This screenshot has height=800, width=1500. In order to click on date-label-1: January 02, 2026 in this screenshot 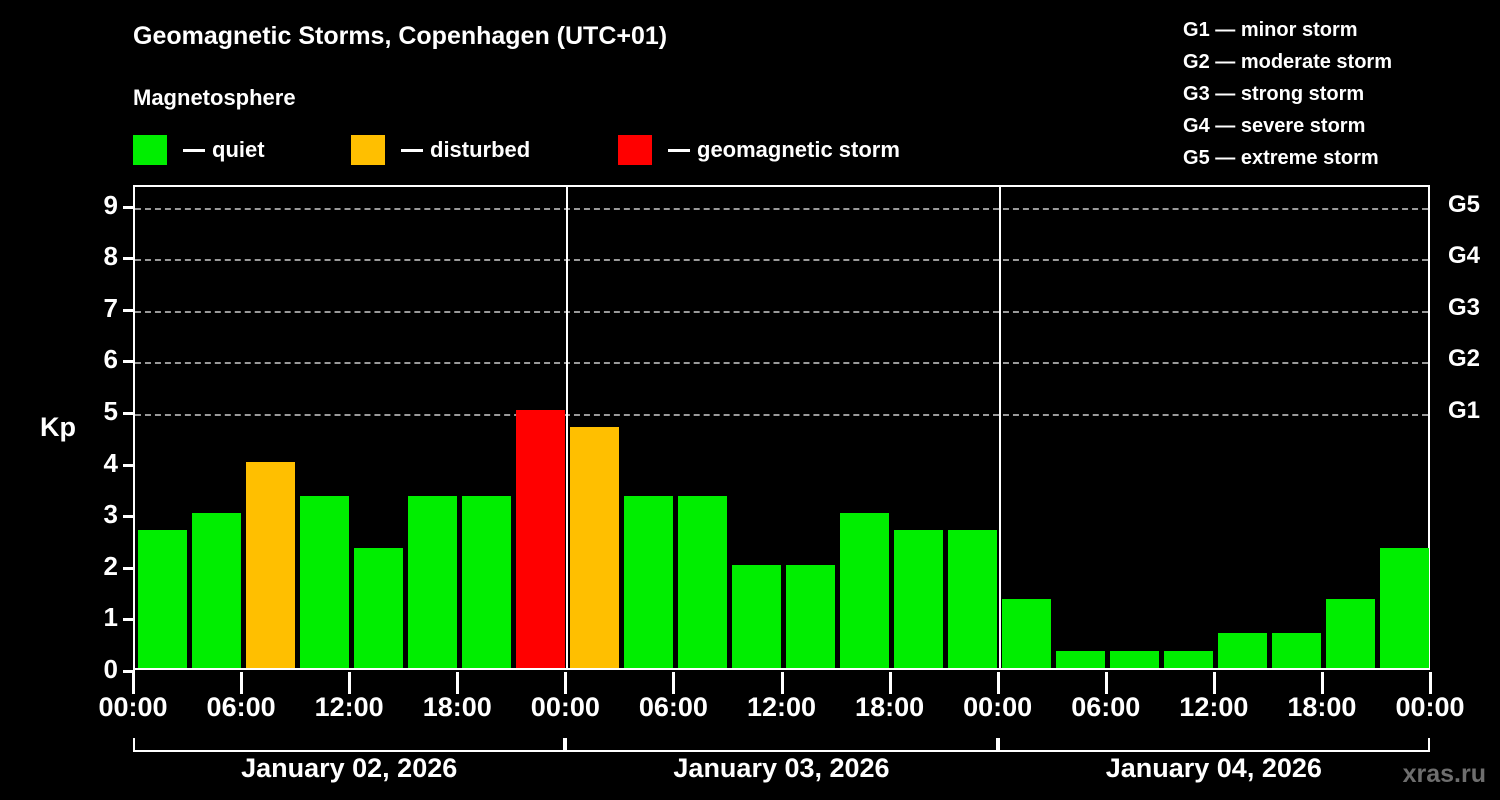, I will do `click(349, 768)`.